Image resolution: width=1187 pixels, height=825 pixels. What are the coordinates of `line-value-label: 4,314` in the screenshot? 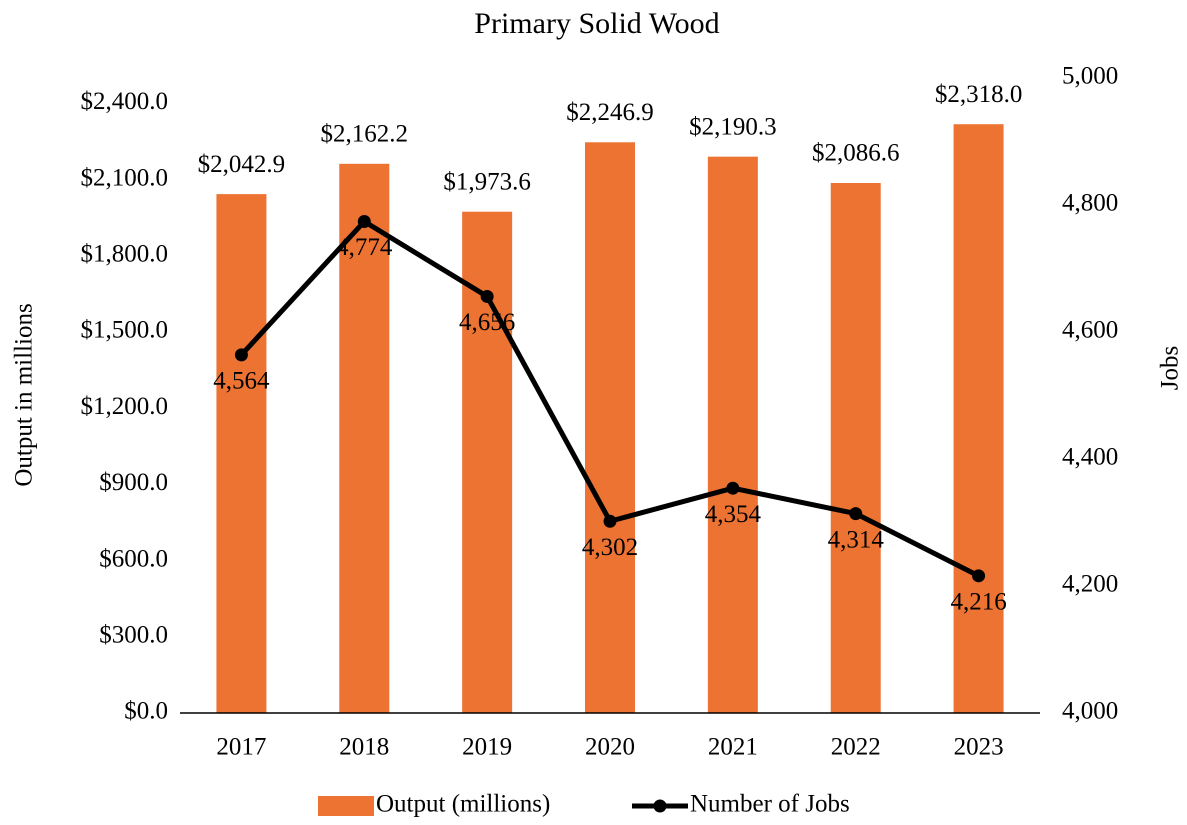 It's located at (856, 539).